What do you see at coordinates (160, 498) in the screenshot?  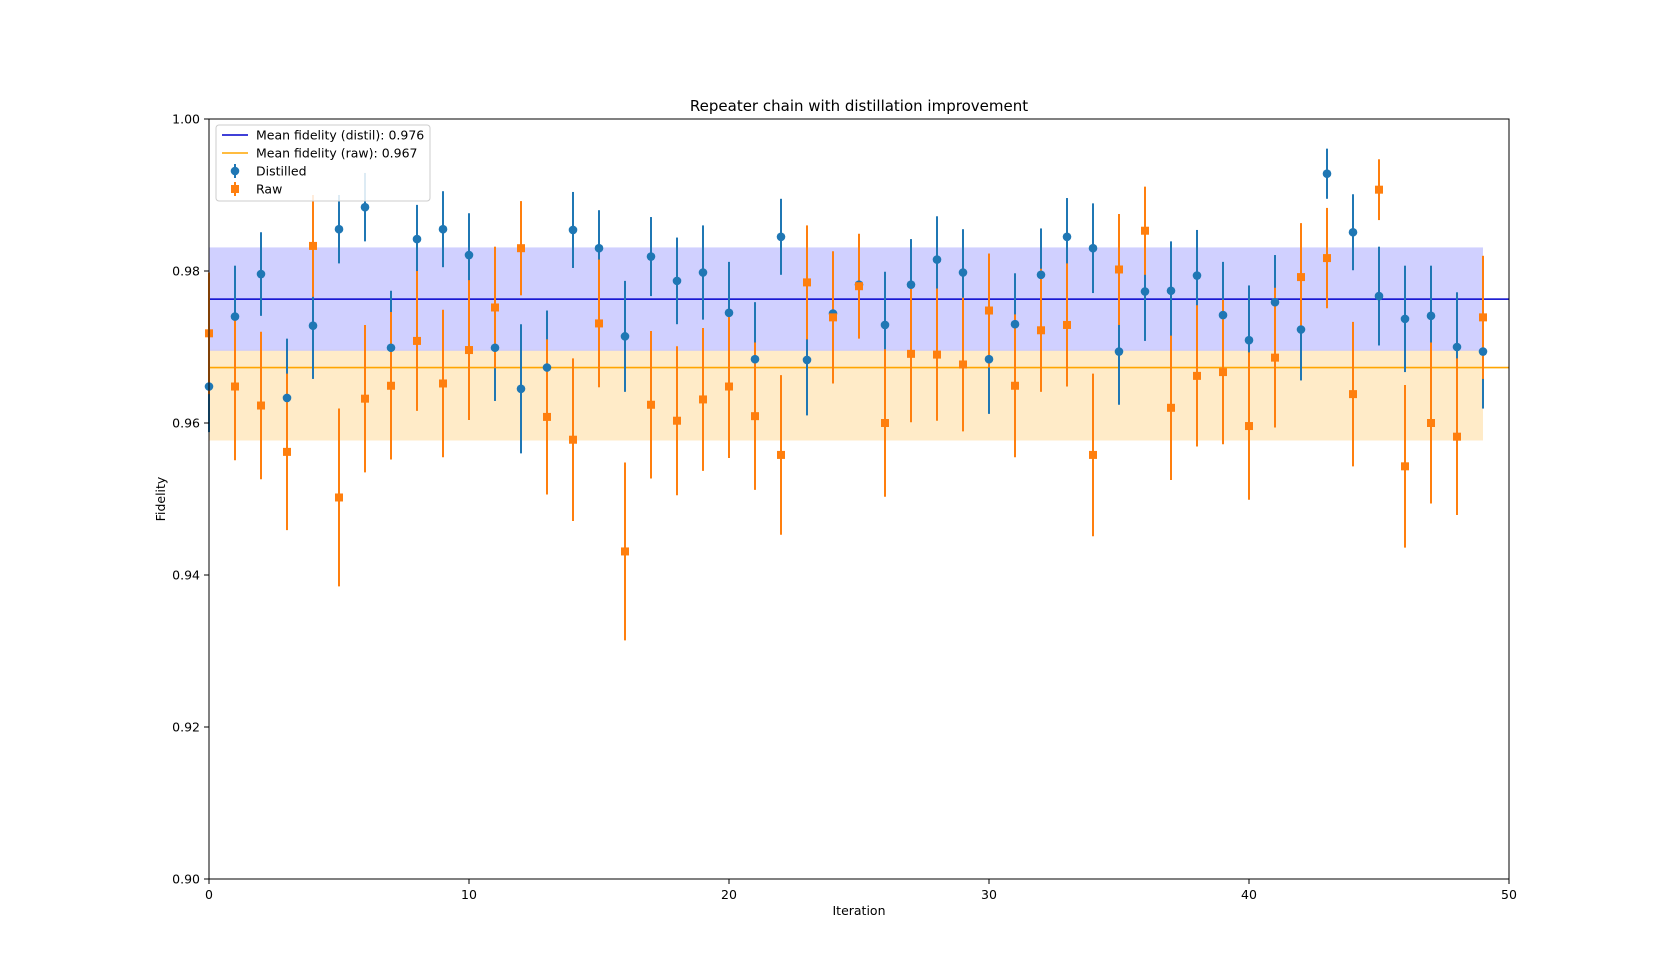 I see `y-axis-label: Fidelity` at bounding box center [160, 498].